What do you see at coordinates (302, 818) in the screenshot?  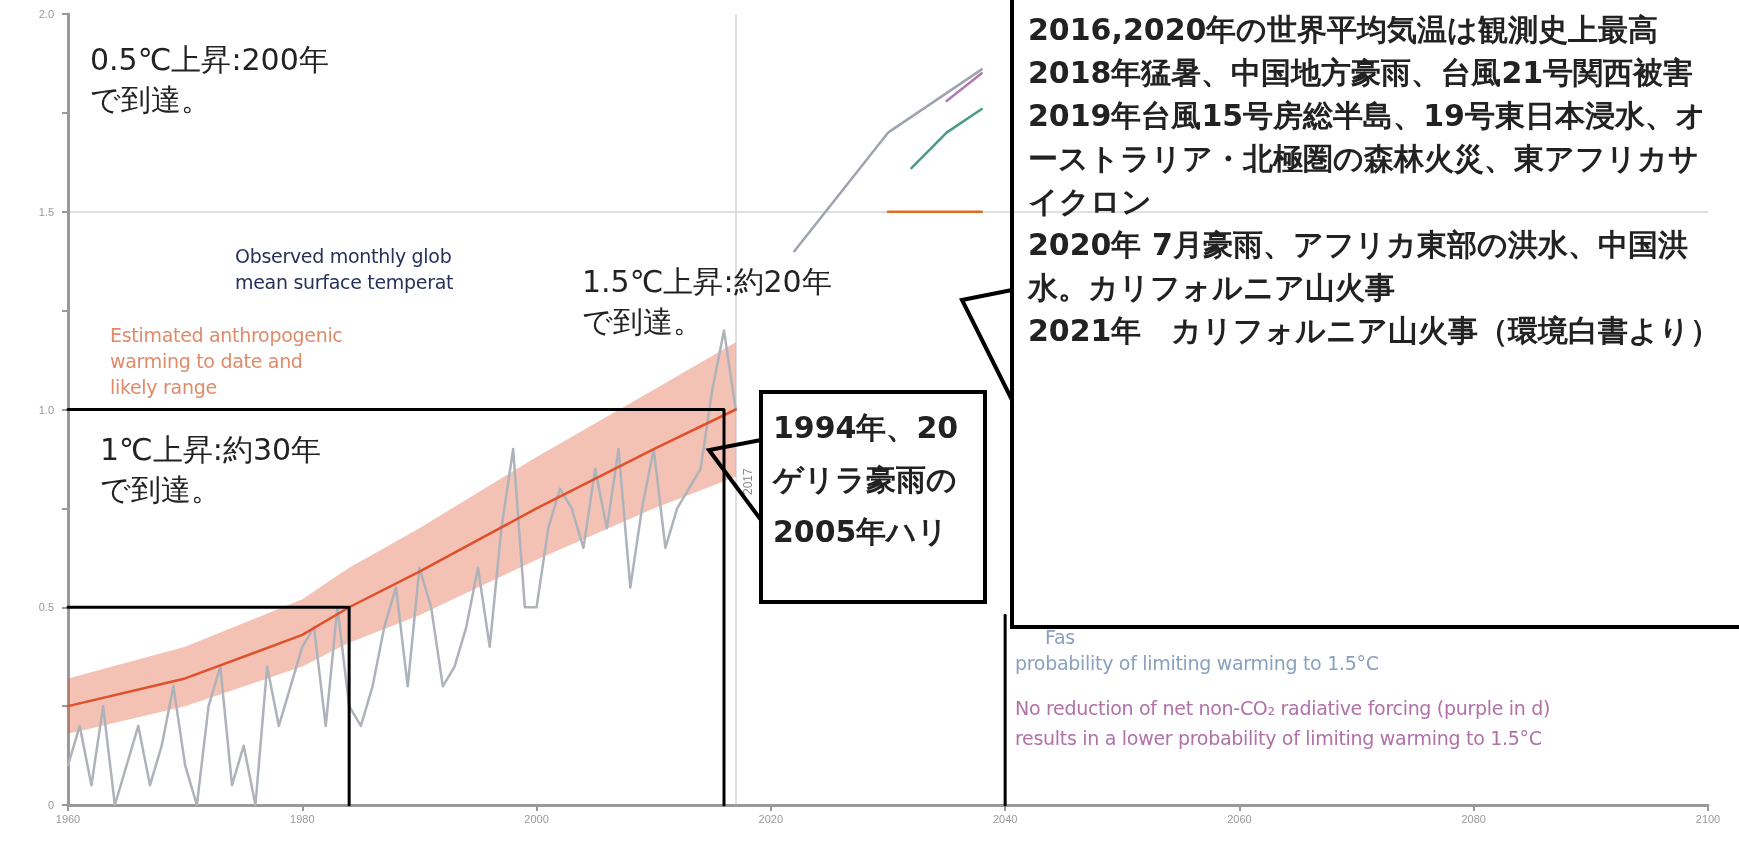 I see `x-tick-label: 1980` at bounding box center [302, 818].